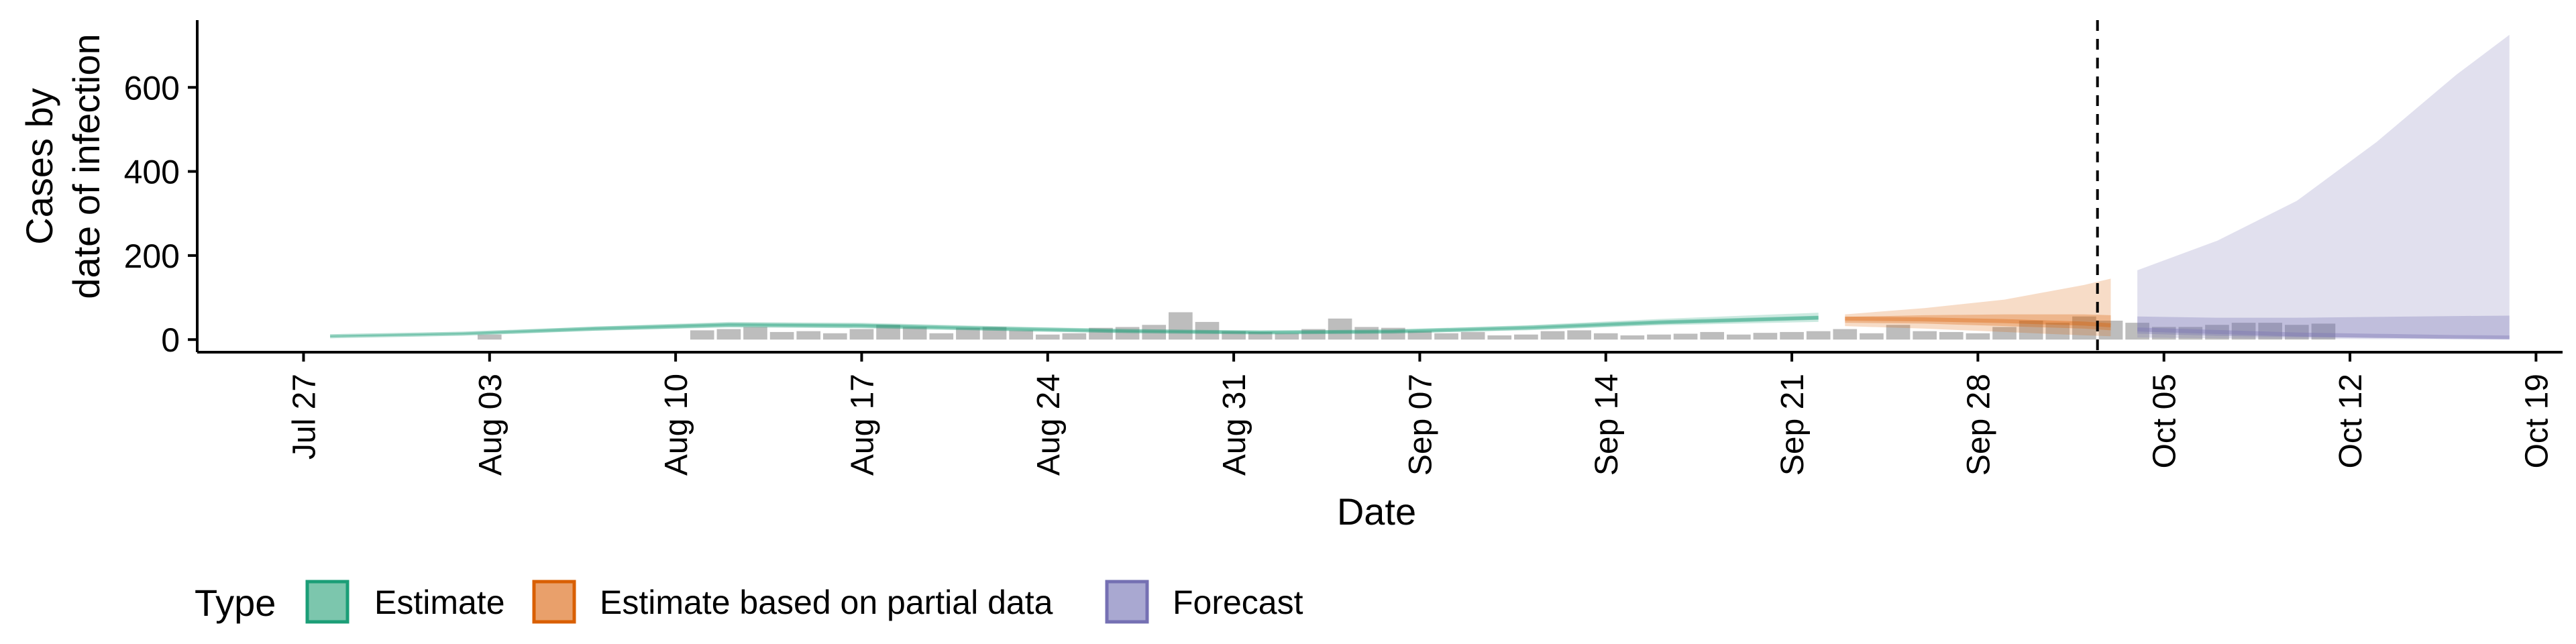 Image resolution: width=2576 pixels, height=644 pixels. I want to click on y-axis-title-line-1: Cases by, so click(39, 166).